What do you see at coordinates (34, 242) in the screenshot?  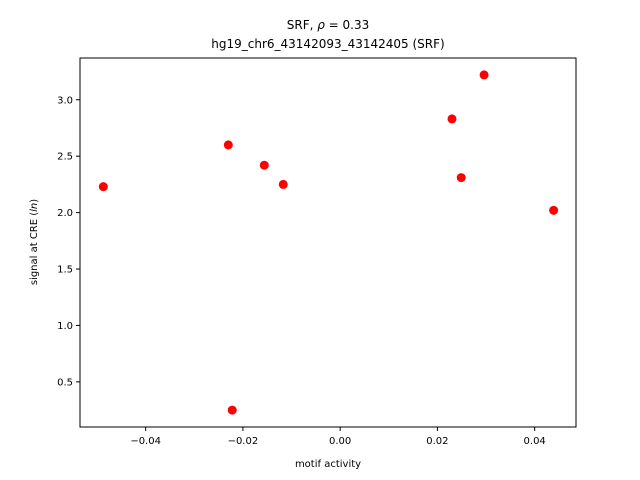 I see `y-axis-label: signal at CRE (ln)` at bounding box center [34, 242].